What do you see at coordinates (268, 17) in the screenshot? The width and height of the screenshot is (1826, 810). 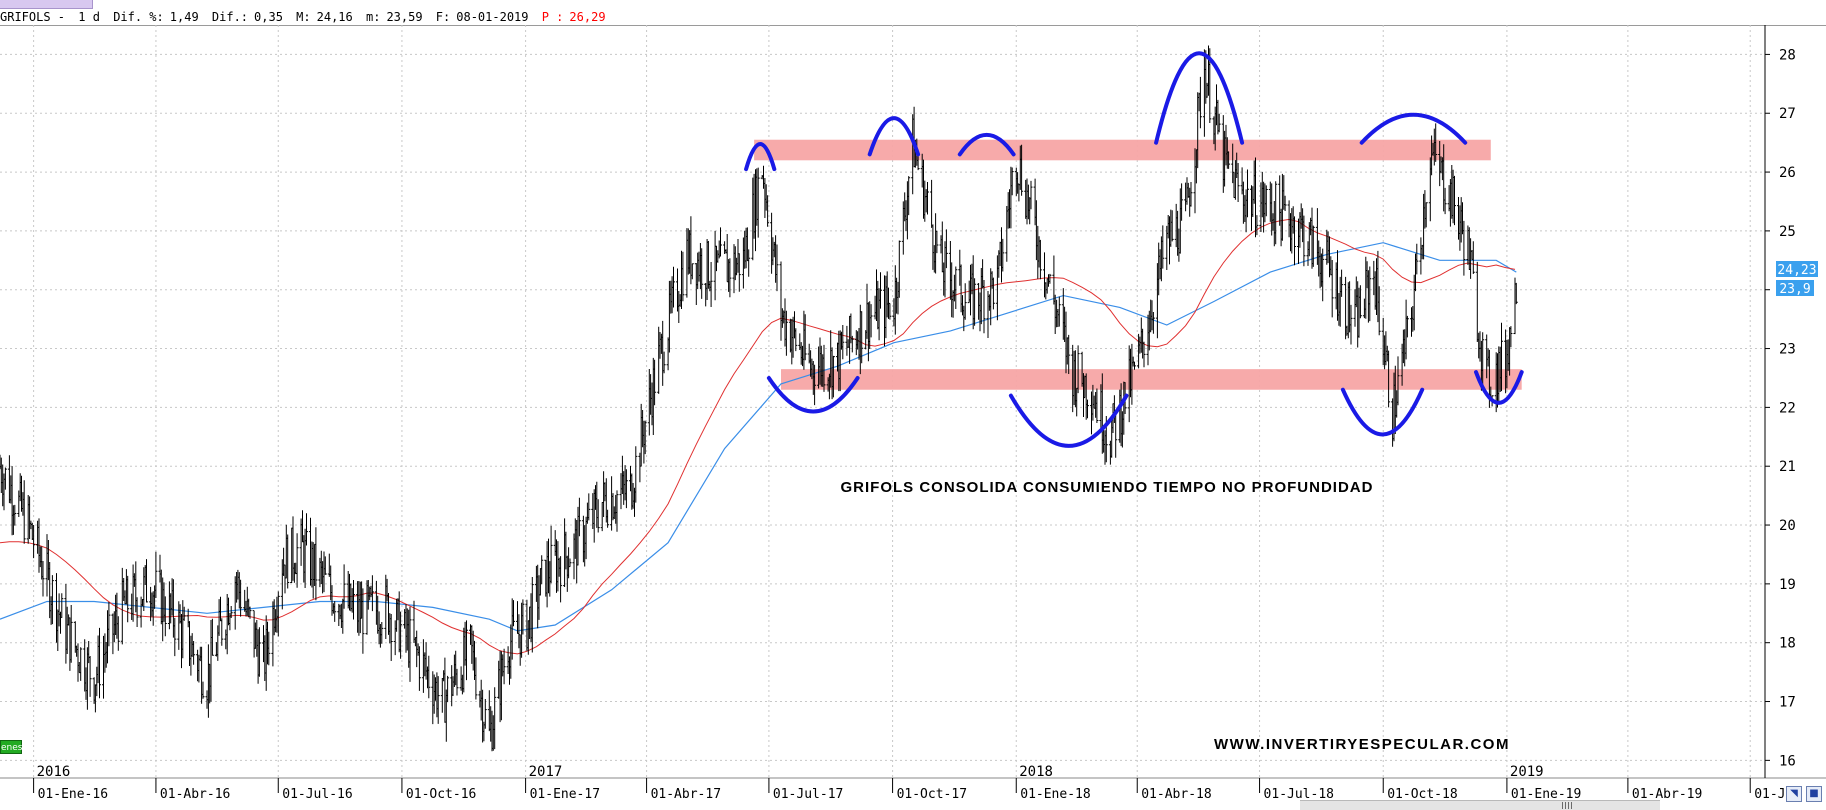 I see `dif-value: 0,35` at bounding box center [268, 17].